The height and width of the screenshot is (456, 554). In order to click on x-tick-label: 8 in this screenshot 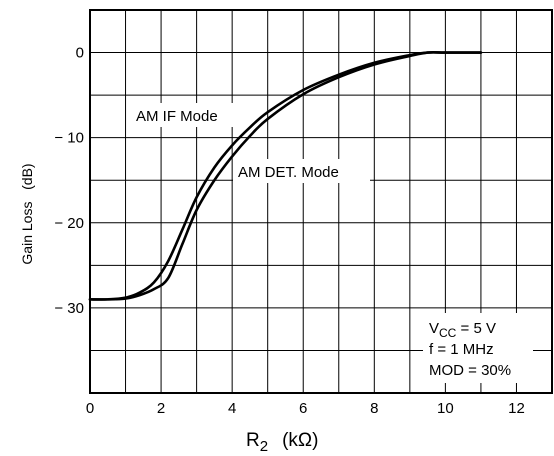, I will do `click(374, 408)`.